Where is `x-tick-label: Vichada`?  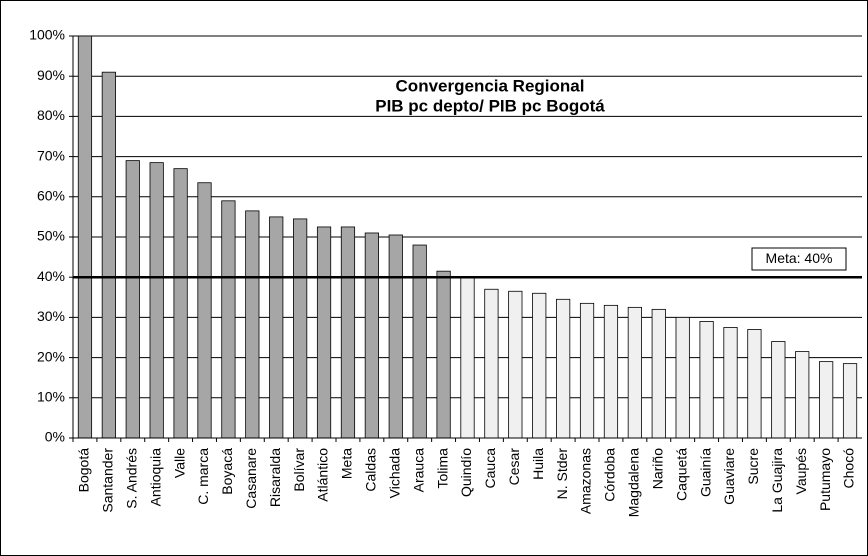 x-tick-label: Vichada is located at coordinates (394, 473).